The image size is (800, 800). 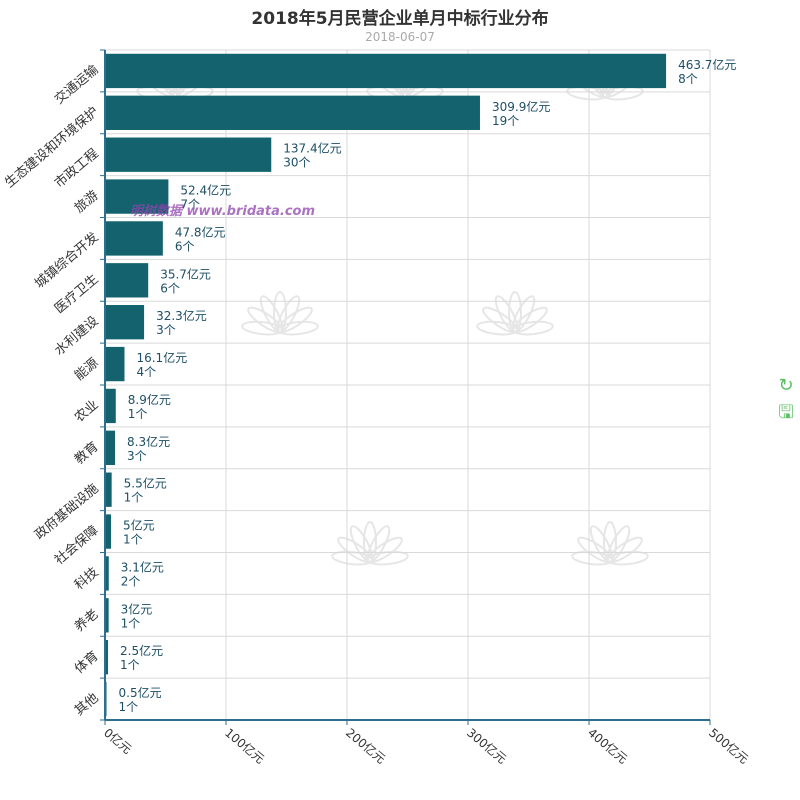 I want to click on save-icon: 🖫, so click(x=786, y=412).